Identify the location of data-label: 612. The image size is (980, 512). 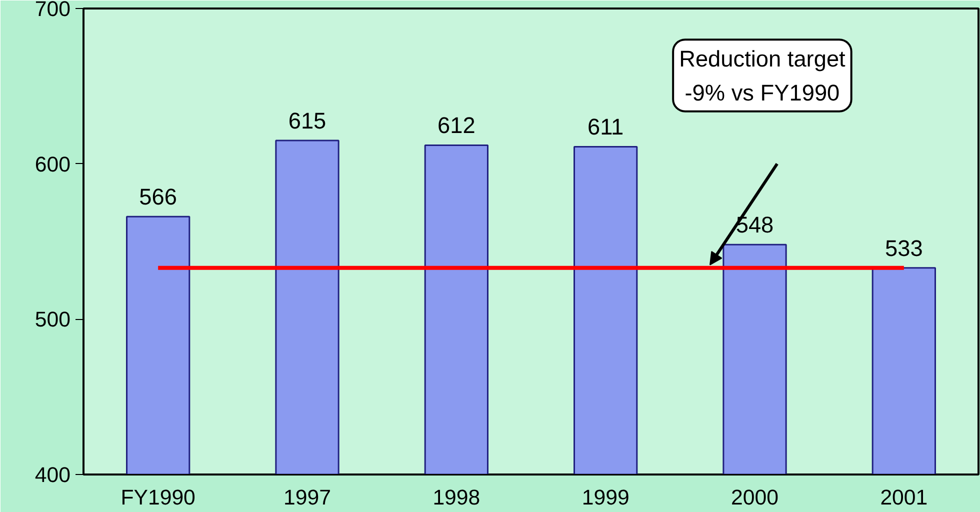
(457, 125).